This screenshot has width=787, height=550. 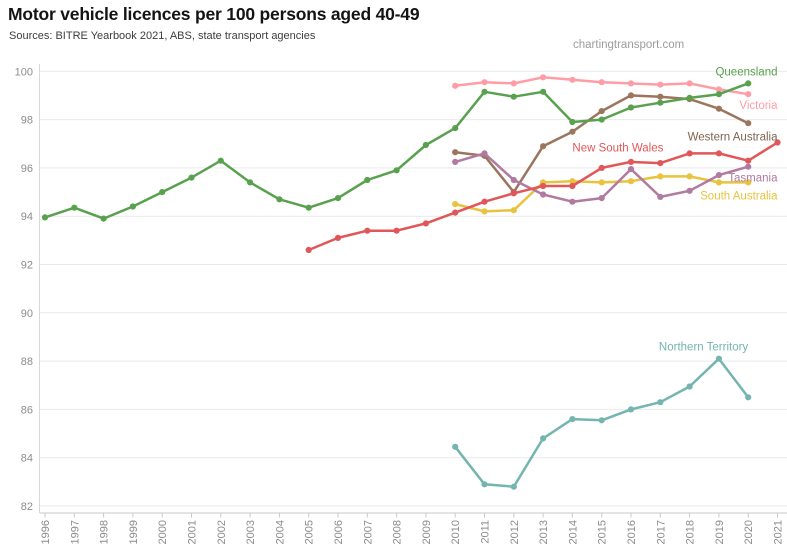 I want to click on series-label-new-south-wales: New South Wales, so click(x=617, y=148).